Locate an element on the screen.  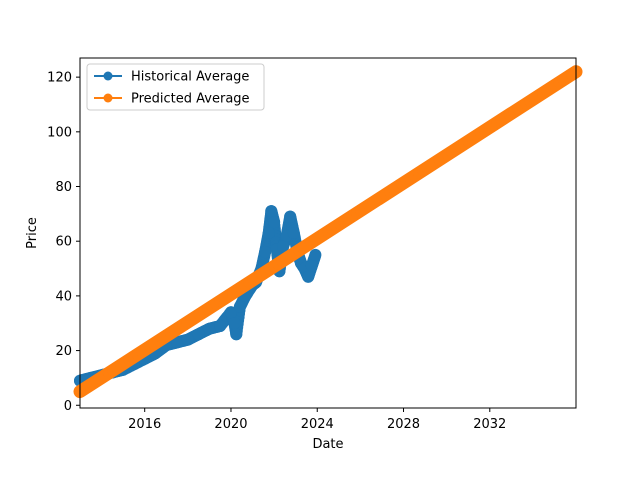
y-tick-label: 100 is located at coordinates (59, 132).